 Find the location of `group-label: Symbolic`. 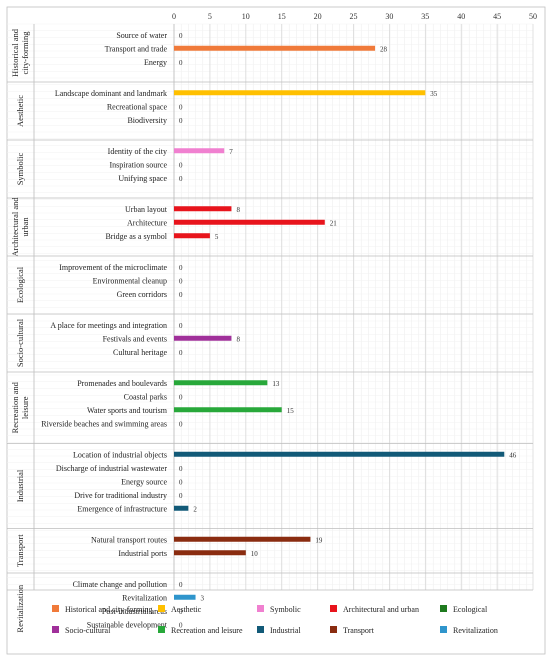

group-label: Symbolic is located at coordinates (20, 168).